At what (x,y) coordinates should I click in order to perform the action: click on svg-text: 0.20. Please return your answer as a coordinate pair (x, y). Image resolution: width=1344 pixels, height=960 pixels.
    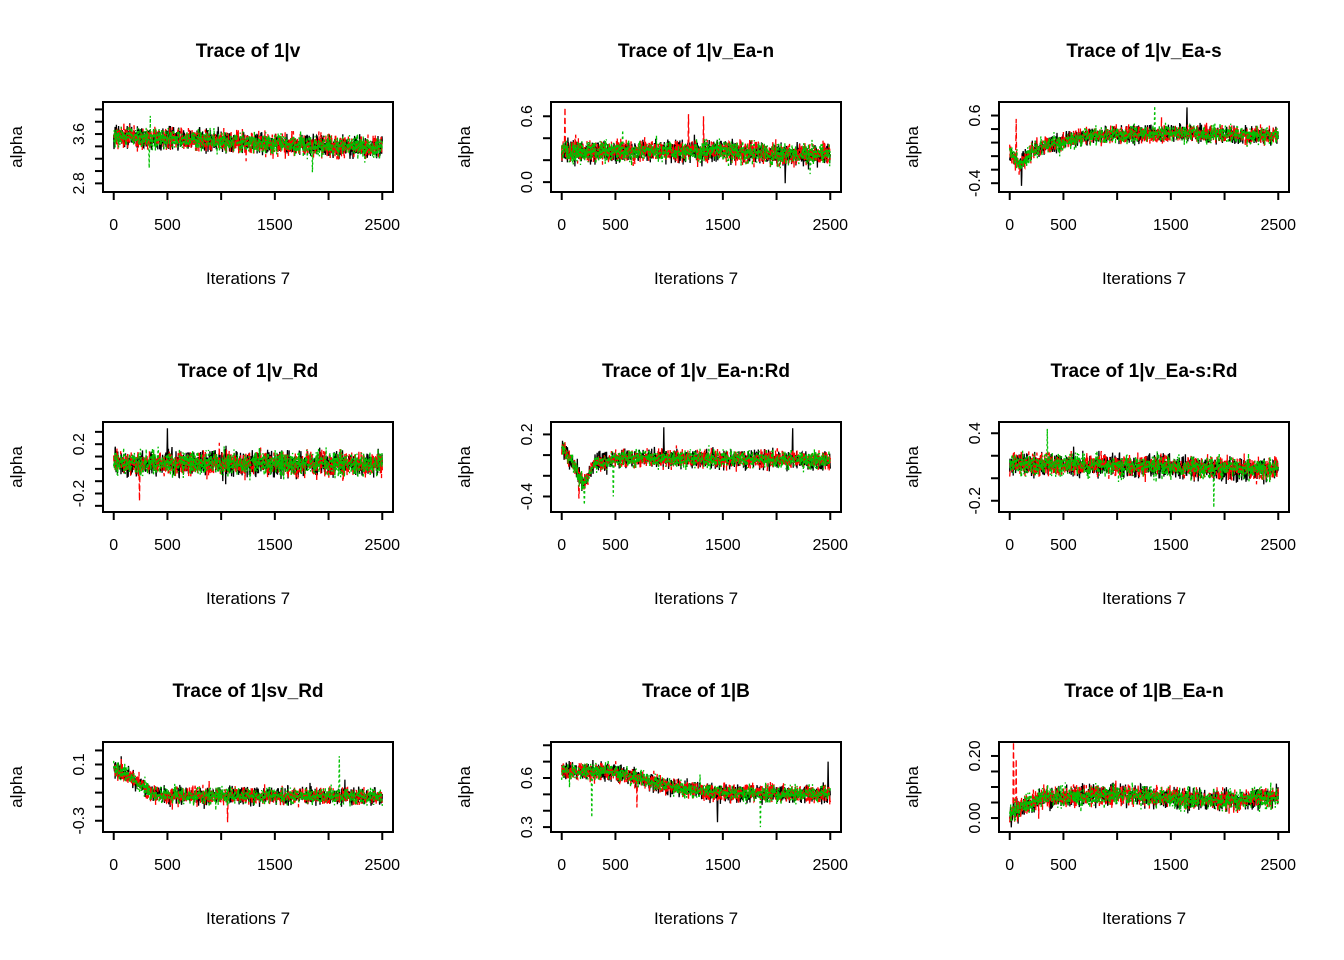
    Looking at the image, I should click on (975, 755).